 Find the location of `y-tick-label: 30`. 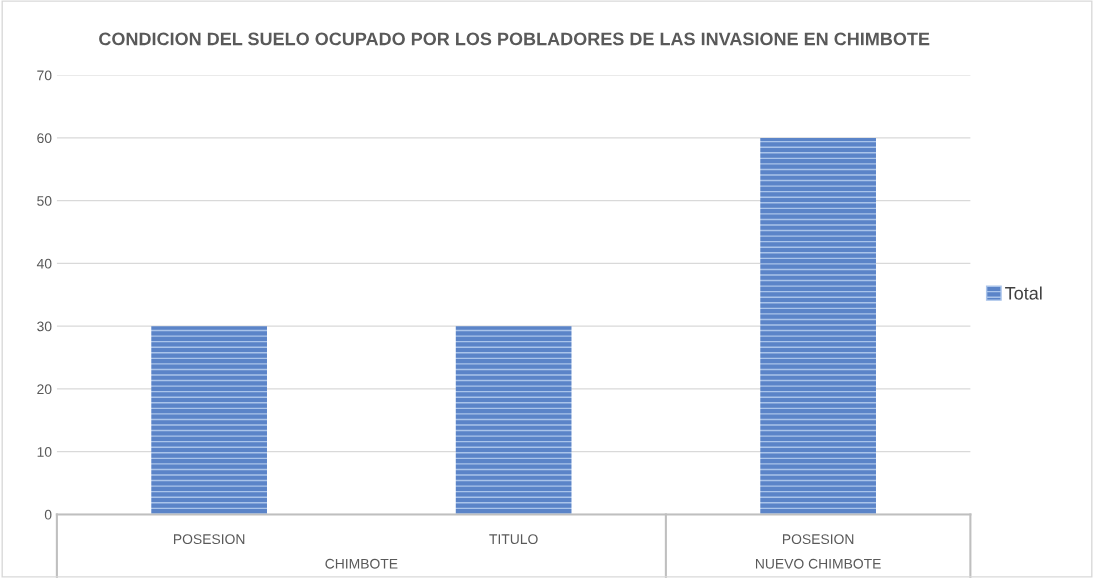

y-tick-label: 30 is located at coordinates (44, 326).